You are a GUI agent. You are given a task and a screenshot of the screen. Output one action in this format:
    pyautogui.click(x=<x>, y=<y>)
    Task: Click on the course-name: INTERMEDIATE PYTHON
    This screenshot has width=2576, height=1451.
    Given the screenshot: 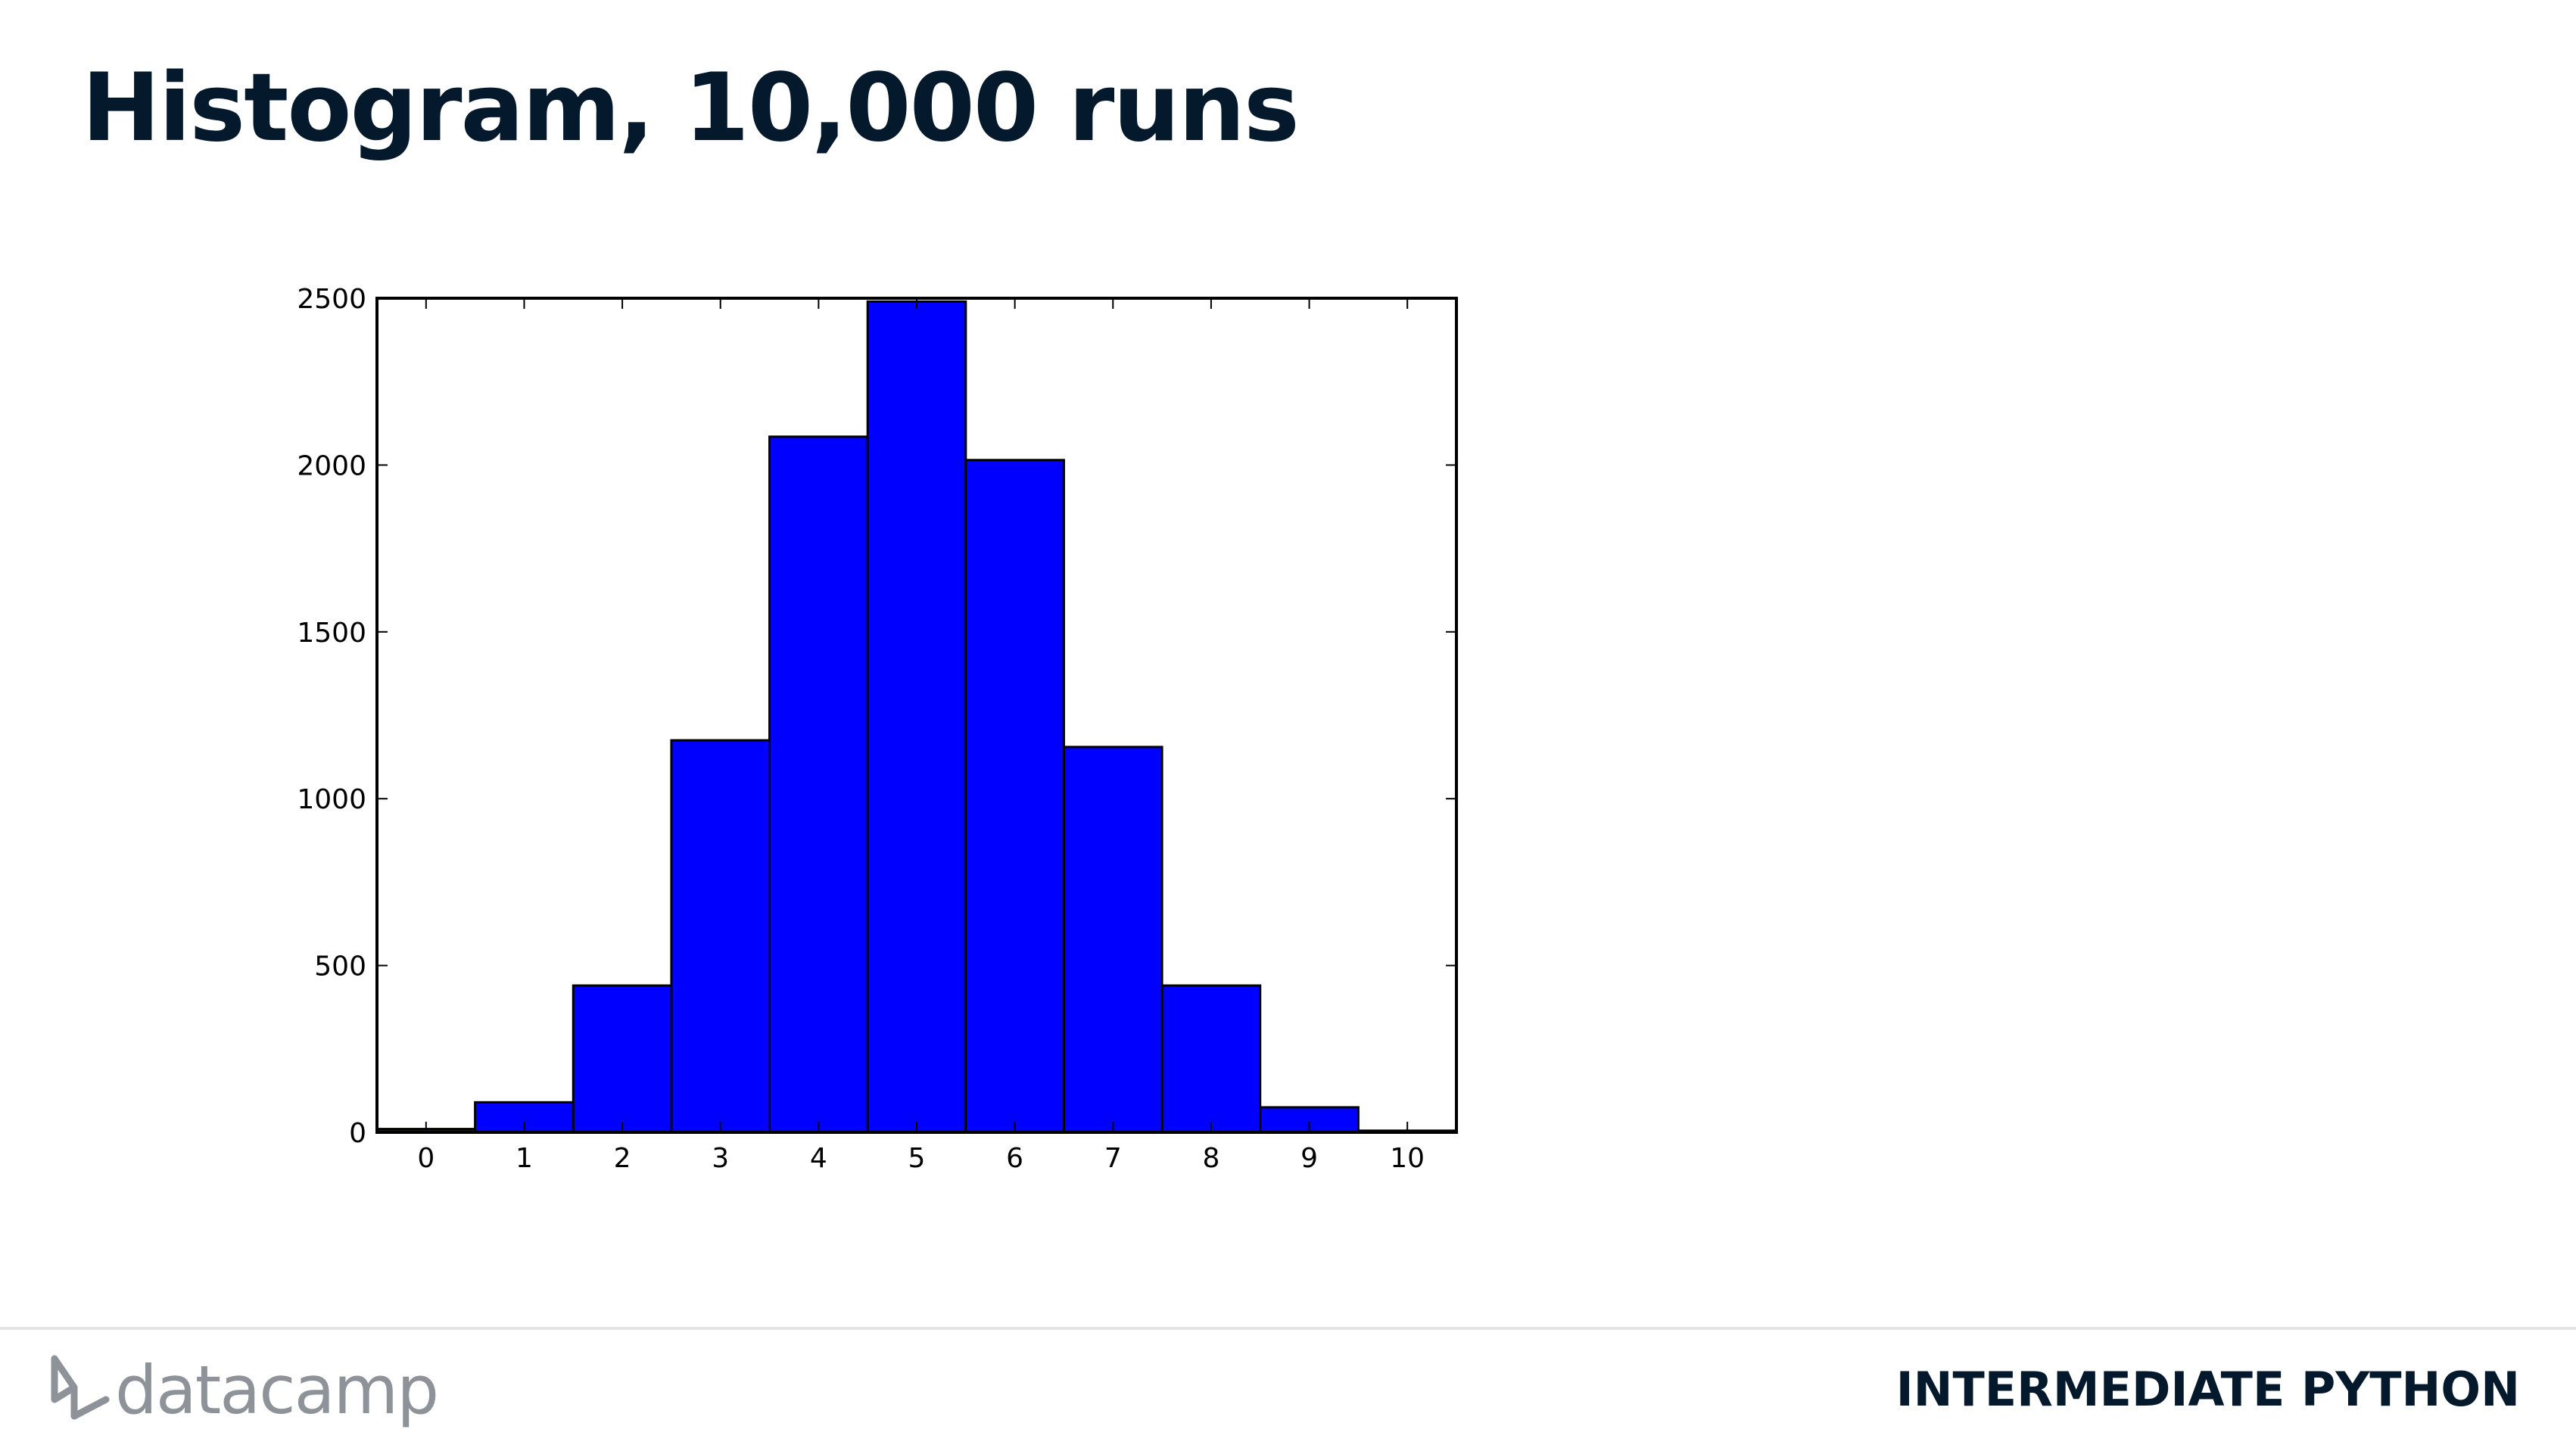 What is the action you would take?
    pyautogui.click(x=2207, y=1390)
    